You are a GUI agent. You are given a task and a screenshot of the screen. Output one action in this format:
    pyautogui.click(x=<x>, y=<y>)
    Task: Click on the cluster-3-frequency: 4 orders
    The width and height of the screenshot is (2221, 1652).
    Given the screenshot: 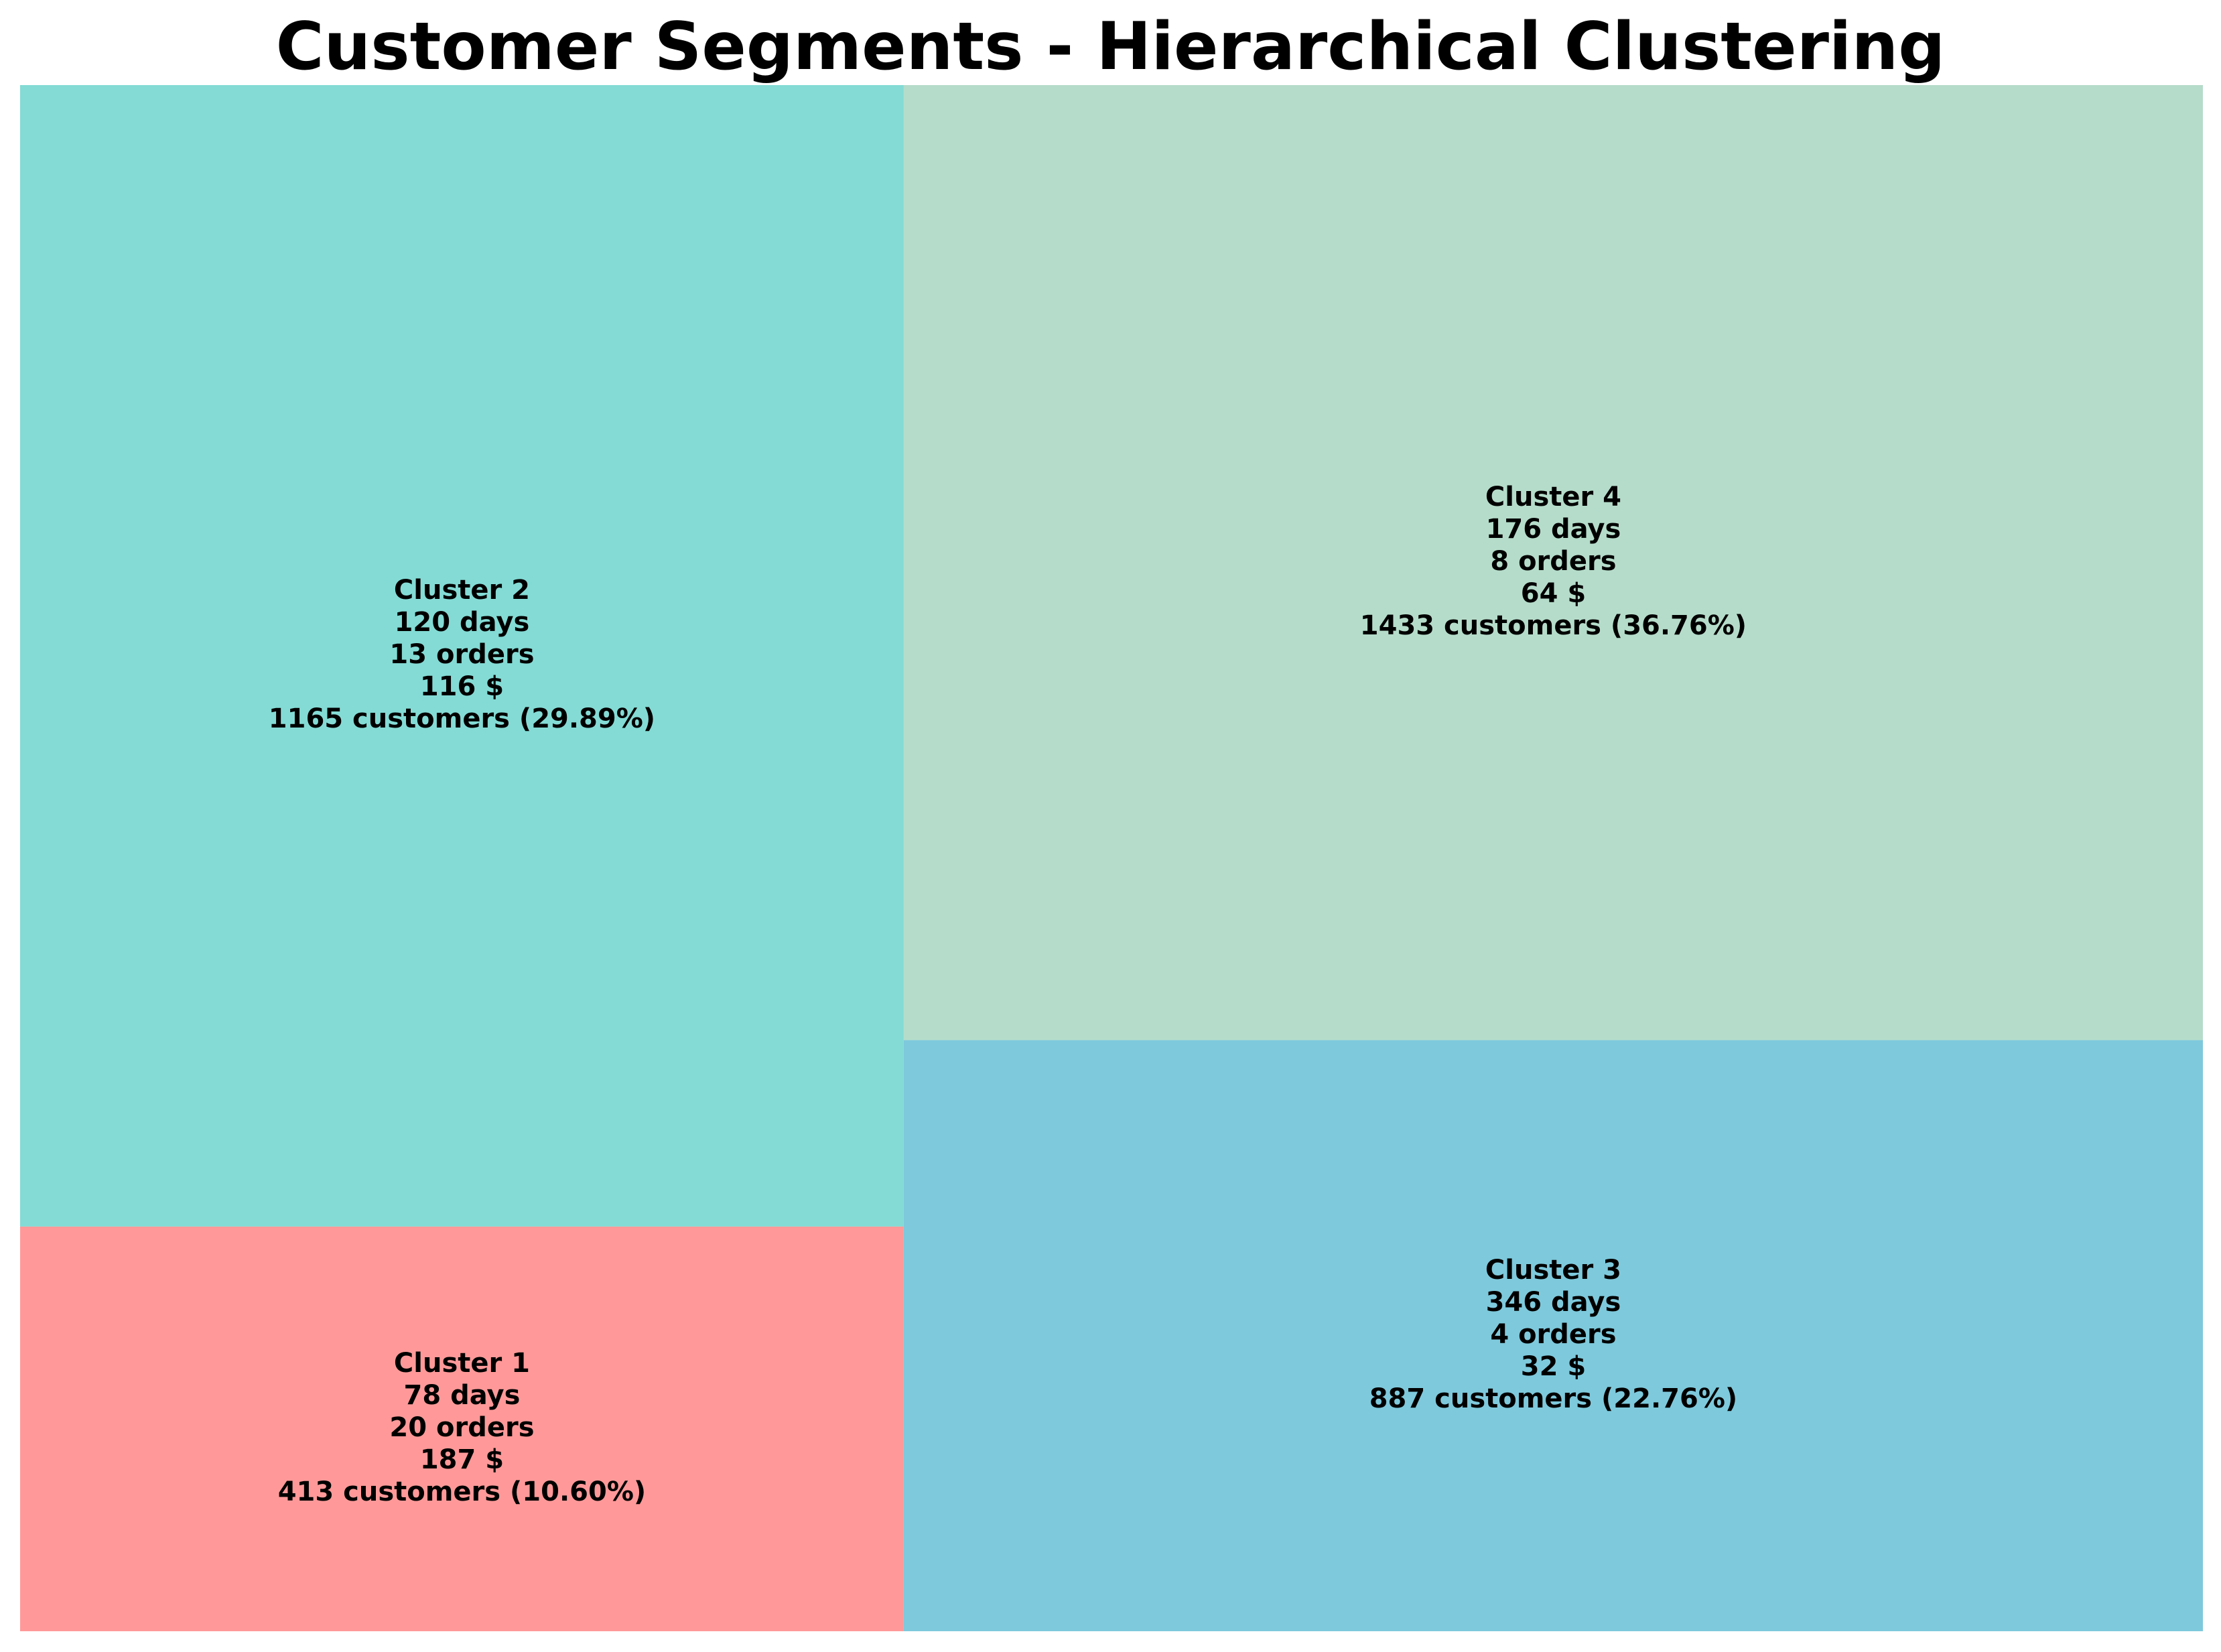 What is the action you would take?
    pyautogui.click(x=1553, y=1334)
    